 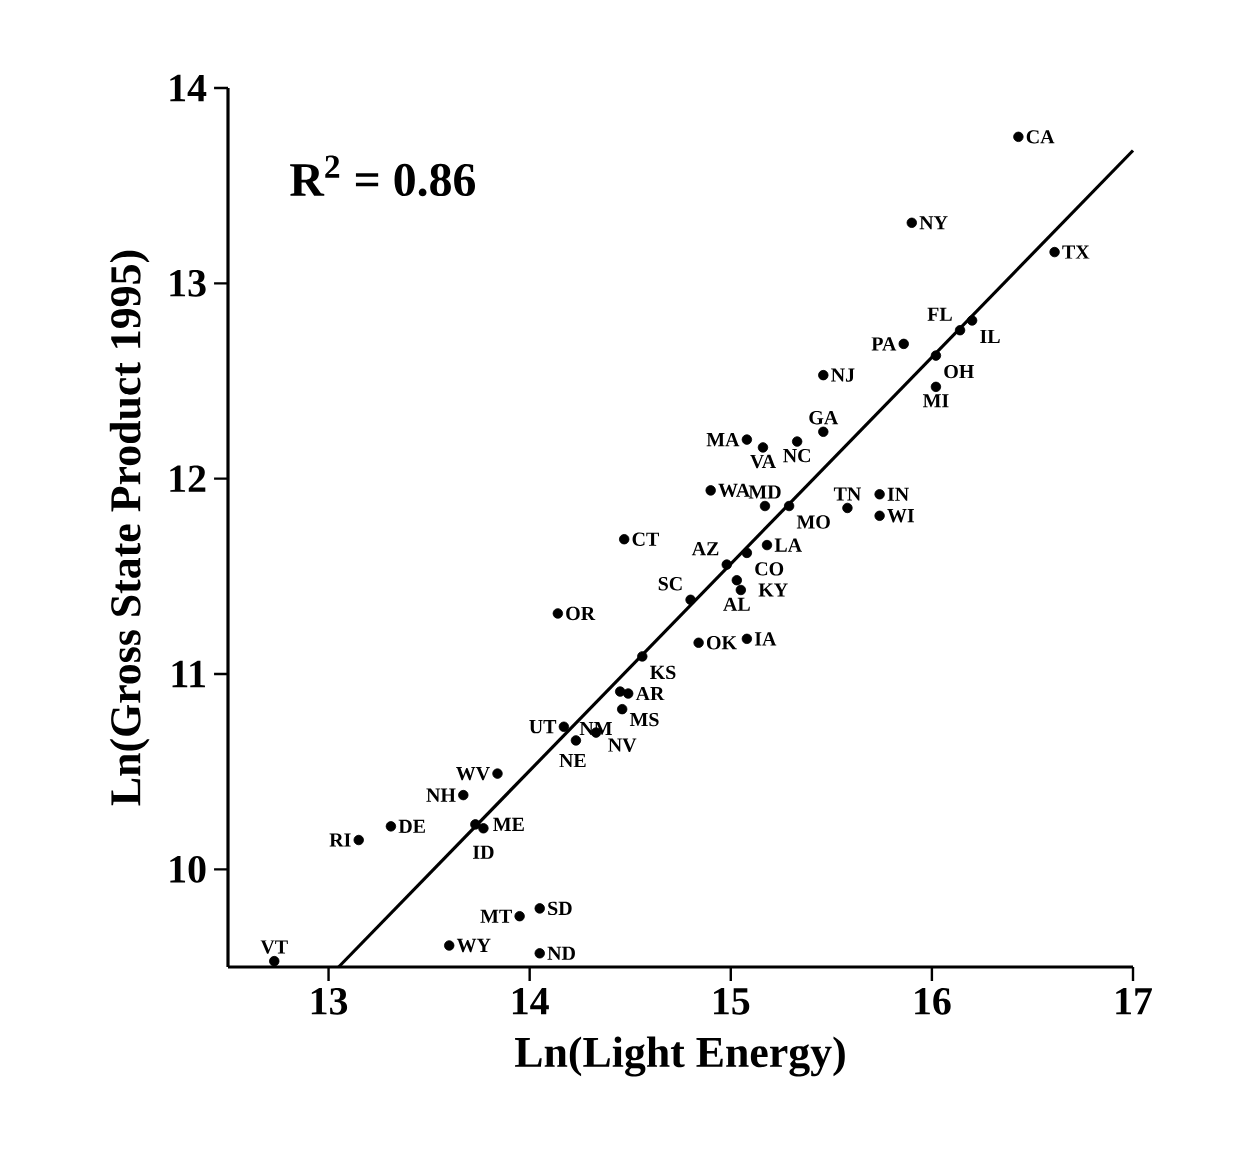 What do you see at coordinates (1134, 1001) in the screenshot?
I see `x-tick-label: 17` at bounding box center [1134, 1001].